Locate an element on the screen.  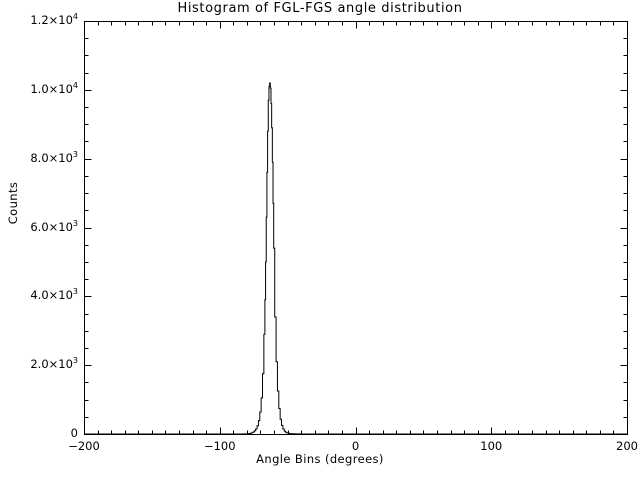
y-tick-label: 6.0×10³ is located at coordinates (54, 226).